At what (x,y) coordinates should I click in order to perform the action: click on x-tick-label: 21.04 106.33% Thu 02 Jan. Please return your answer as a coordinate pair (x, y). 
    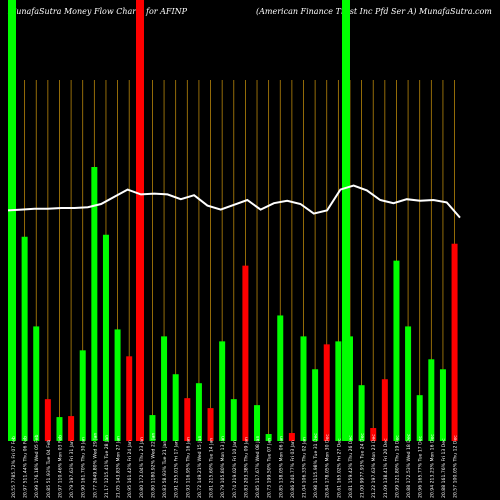
    Looking at the image, I should click on (305, 467).